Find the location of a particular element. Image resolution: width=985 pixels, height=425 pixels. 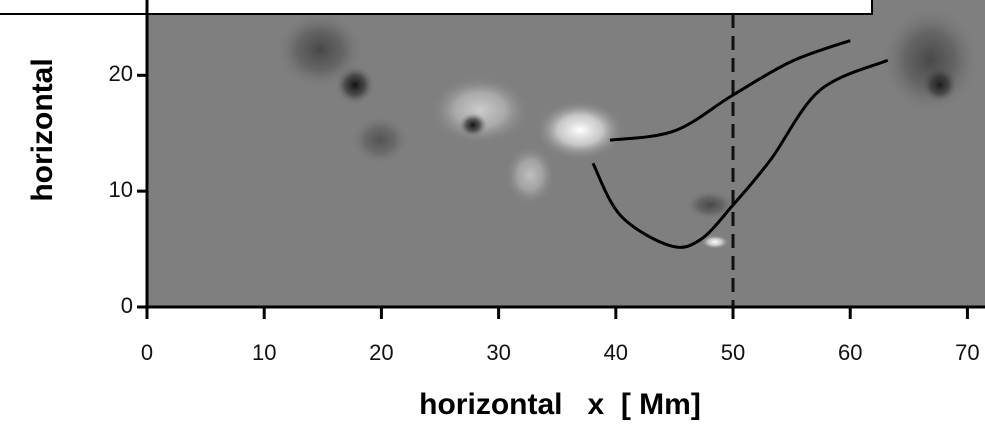

x-tick-label: 60 is located at coordinates (850, 352).